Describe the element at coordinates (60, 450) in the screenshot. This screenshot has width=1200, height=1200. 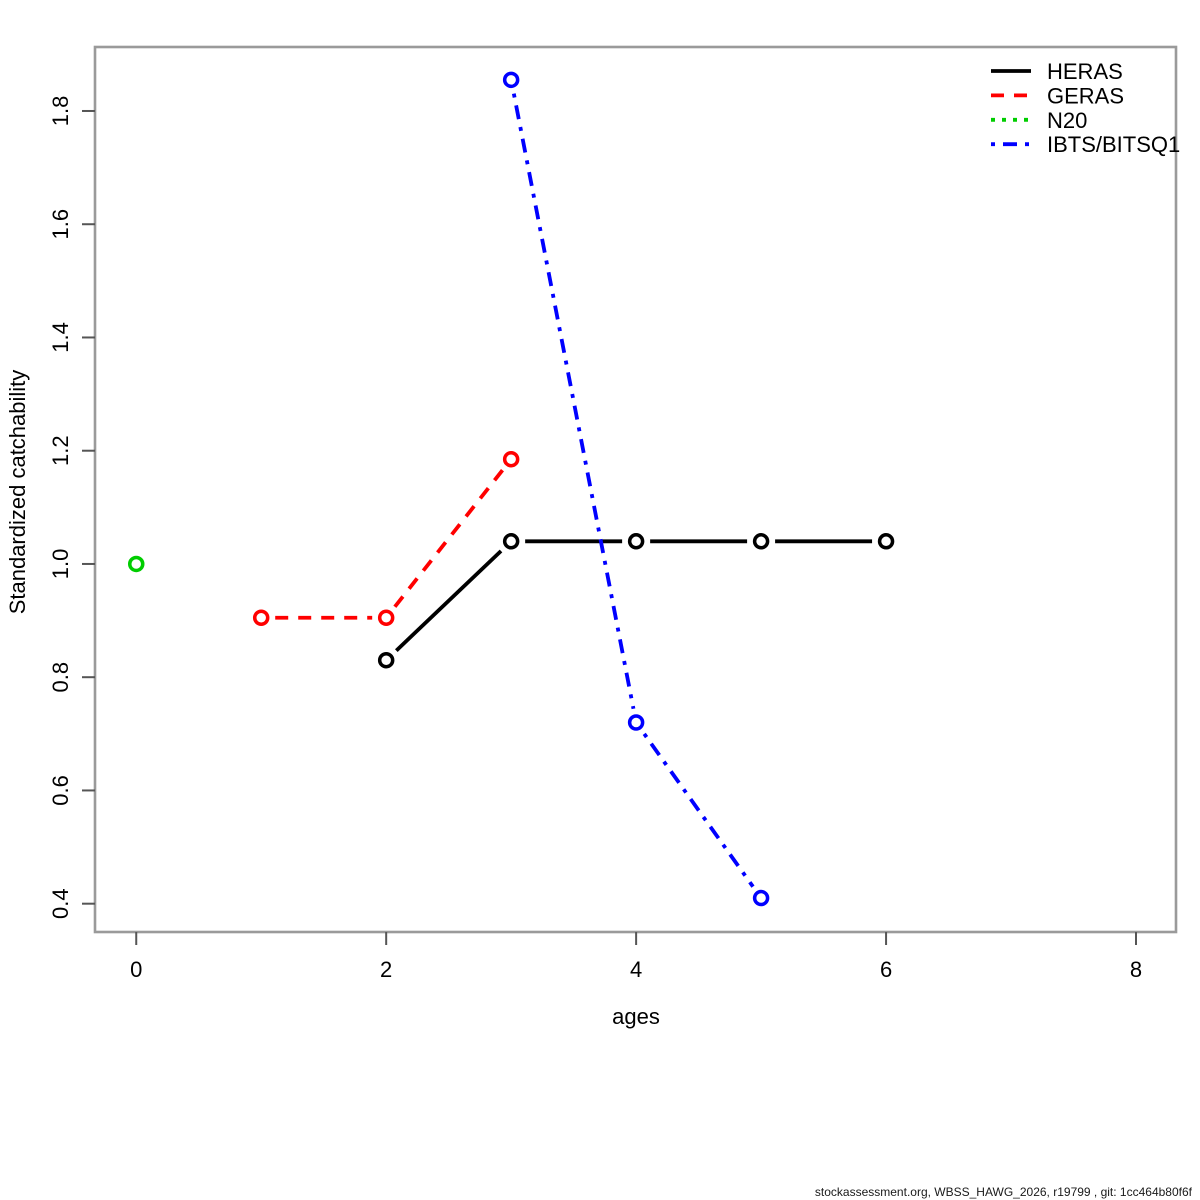
I see `y-tick-label: 1.2` at that location.